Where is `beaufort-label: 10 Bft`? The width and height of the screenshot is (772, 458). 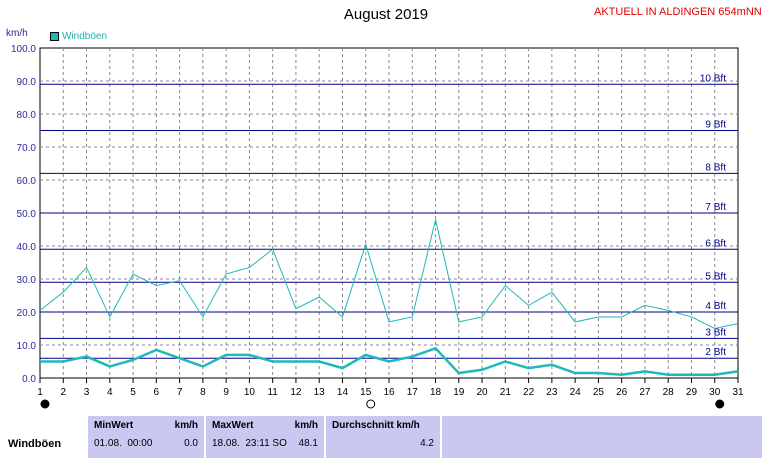
beaufort-label: 10 Bft is located at coordinates (713, 78).